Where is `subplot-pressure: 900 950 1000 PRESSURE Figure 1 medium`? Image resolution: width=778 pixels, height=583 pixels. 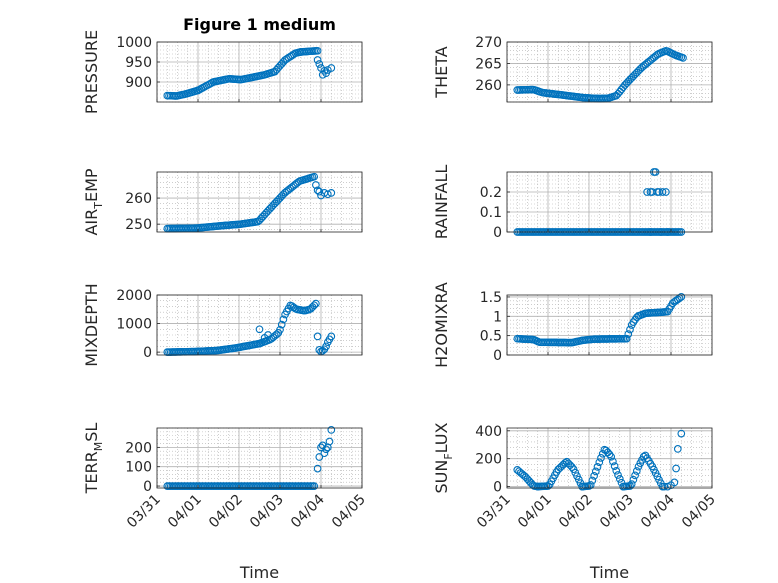
subplot-pressure: 900 950 1000 PRESSURE Figure 1 medium is located at coordinates (222, 64).